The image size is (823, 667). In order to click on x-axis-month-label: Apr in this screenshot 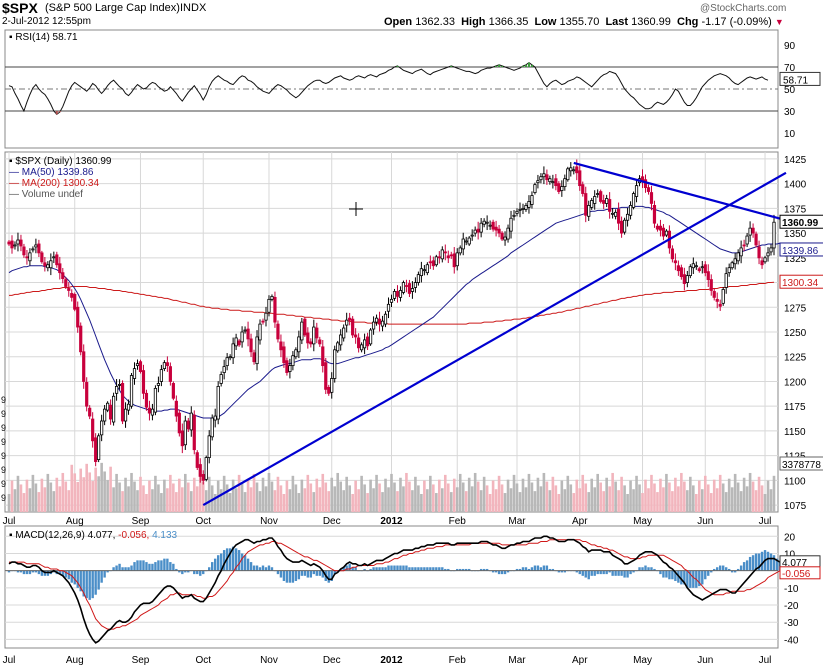, I will do `click(580, 660)`.